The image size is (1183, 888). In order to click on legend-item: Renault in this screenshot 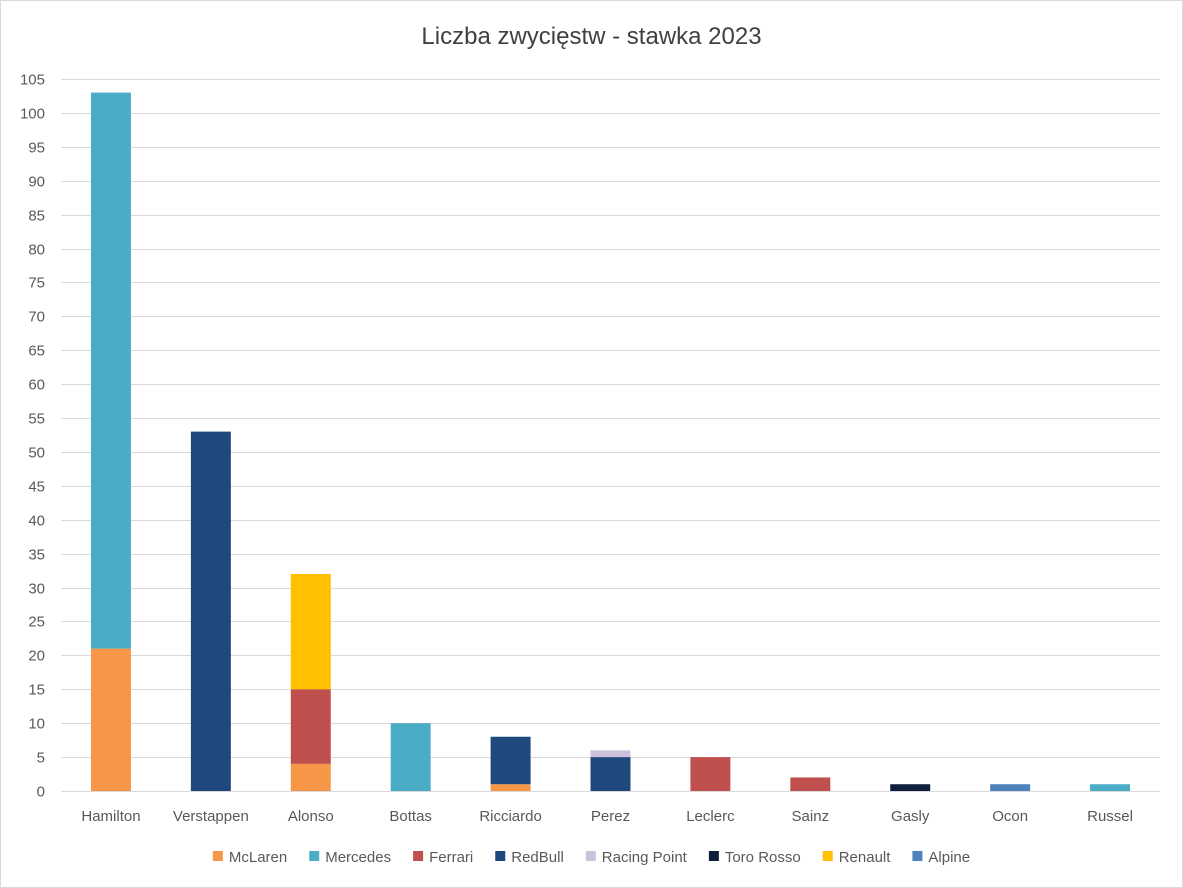, I will do `click(857, 857)`.